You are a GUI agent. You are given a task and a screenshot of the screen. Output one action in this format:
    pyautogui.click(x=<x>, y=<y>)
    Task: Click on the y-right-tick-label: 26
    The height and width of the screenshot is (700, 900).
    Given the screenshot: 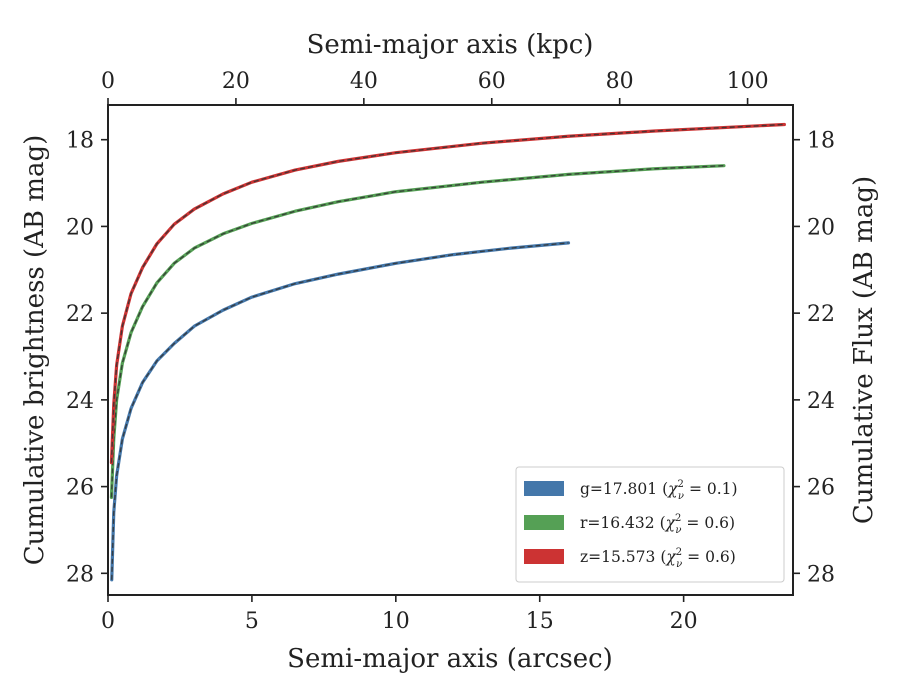 What is the action you would take?
    pyautogui.click(x=821, y=488)
    